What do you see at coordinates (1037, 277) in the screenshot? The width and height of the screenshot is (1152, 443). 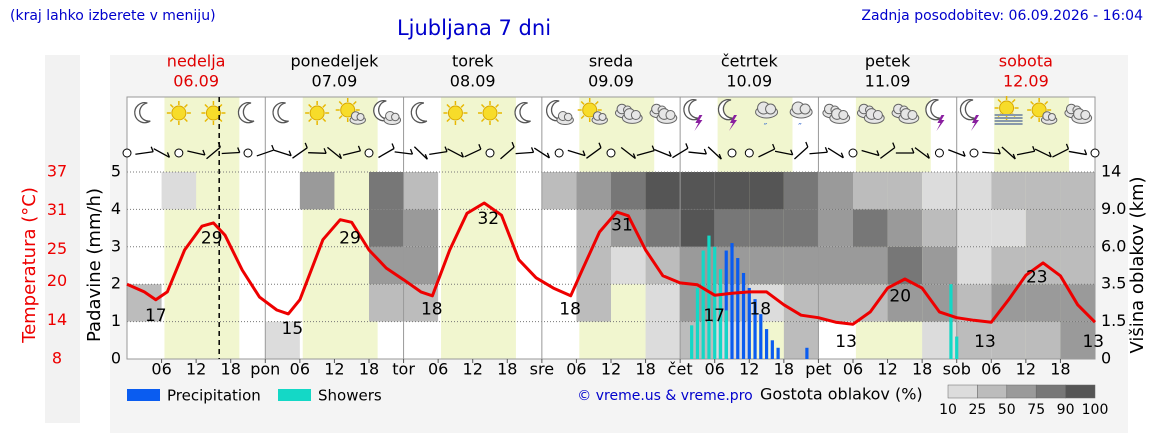 I see `temperature-extreme-label: 23` at bounding box center [1037, 277].